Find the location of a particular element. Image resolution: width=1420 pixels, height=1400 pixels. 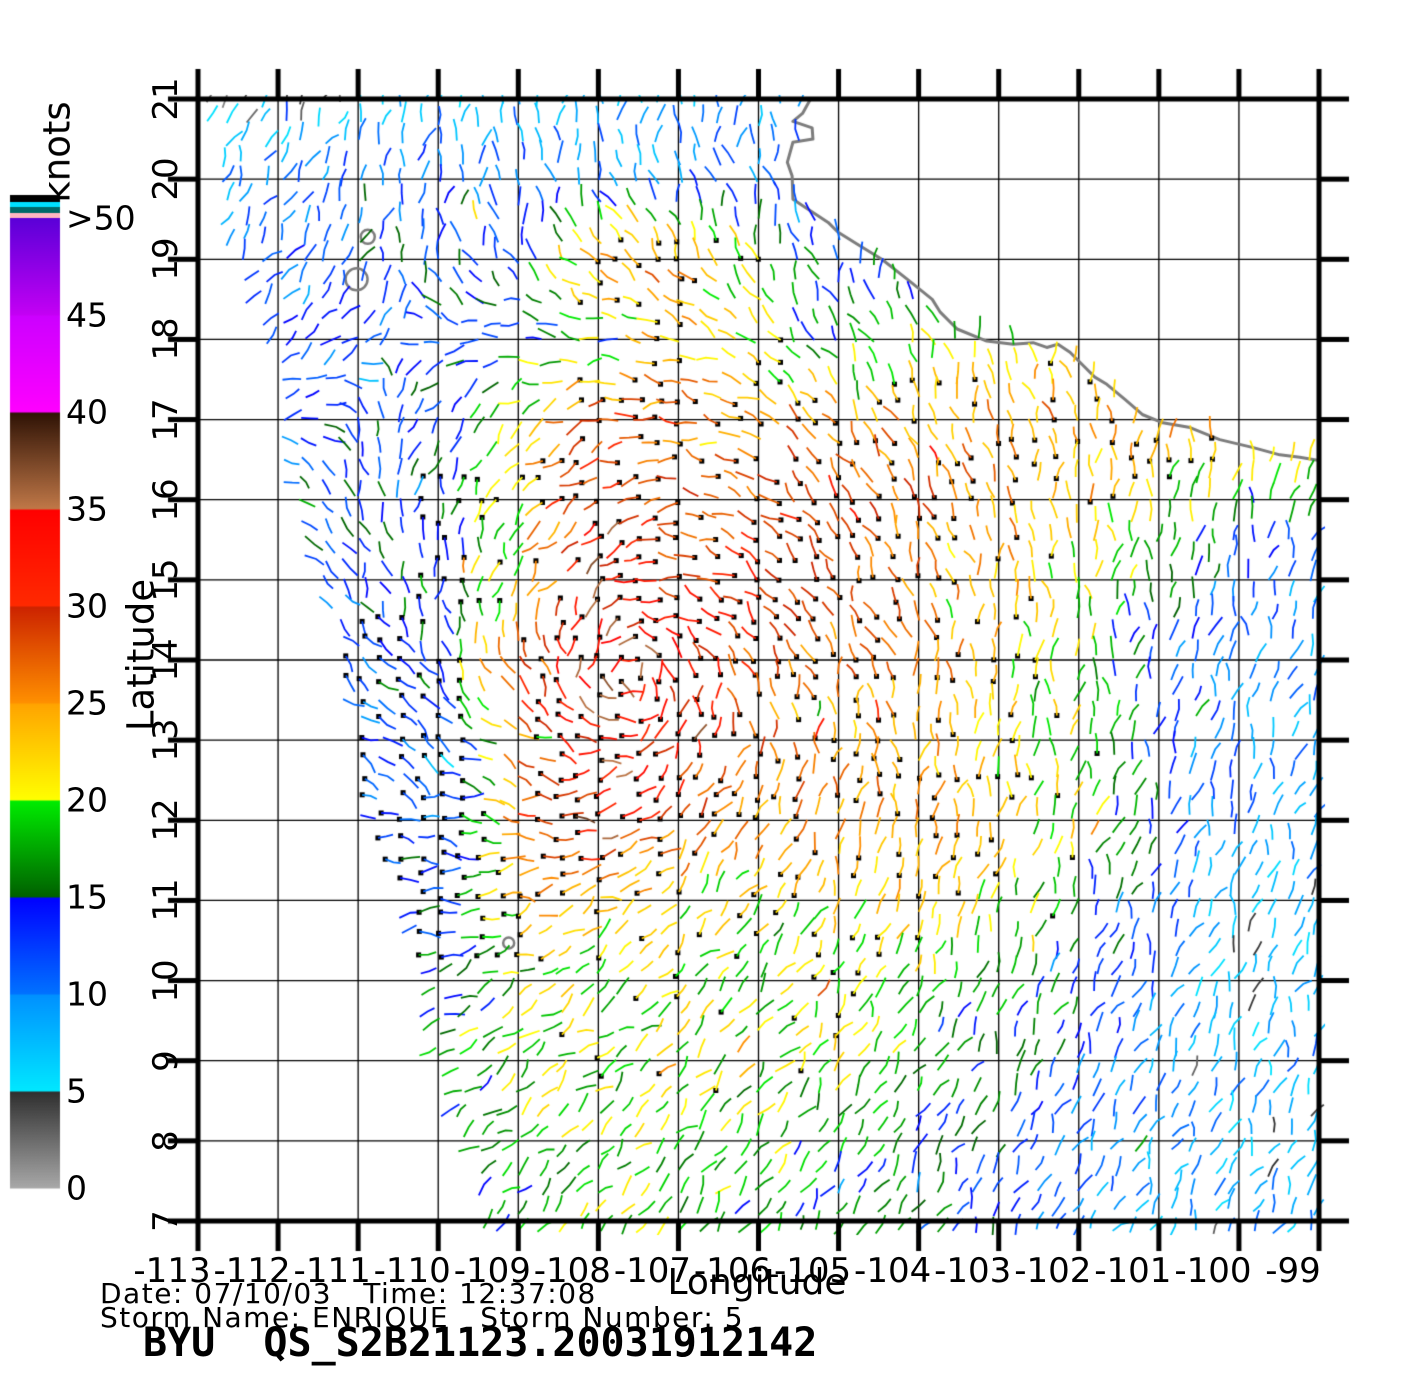

x-tick-label: -101 is located at coordinates (1133, 1271).